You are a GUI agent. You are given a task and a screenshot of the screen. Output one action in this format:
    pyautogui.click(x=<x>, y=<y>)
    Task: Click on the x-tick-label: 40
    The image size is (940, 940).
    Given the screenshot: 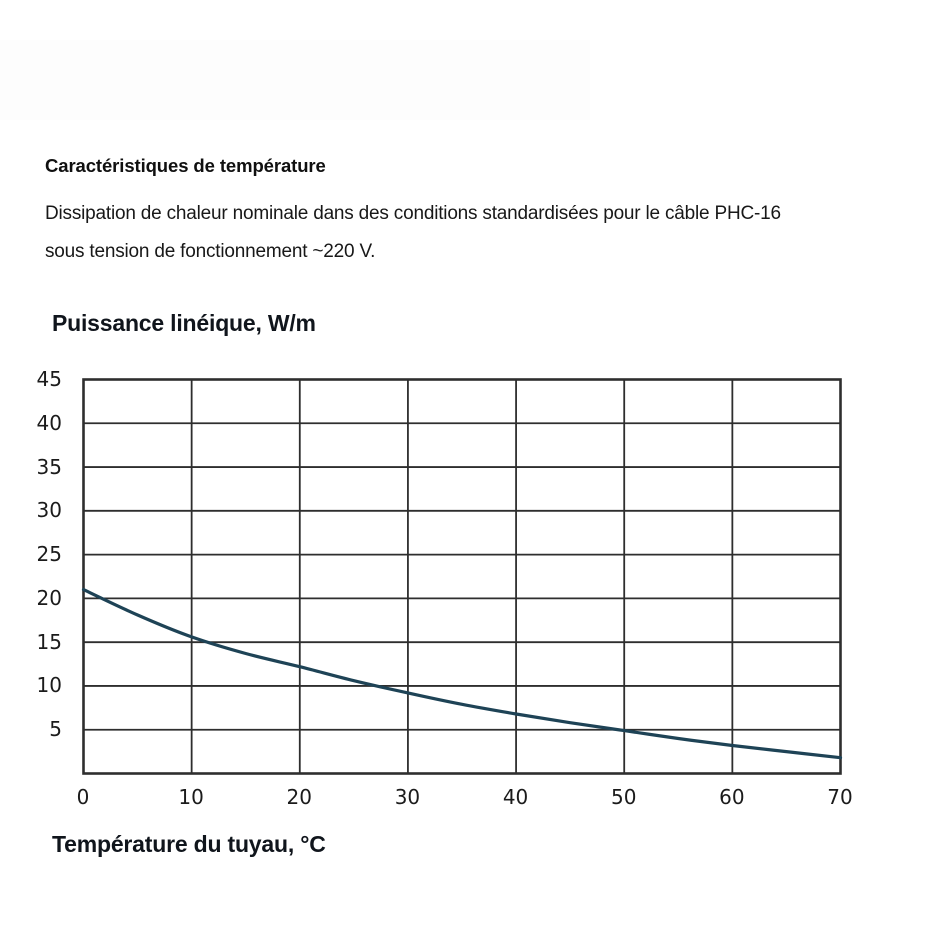 What is the action you would take?
    pyautogui.click(x=515, y=797)
    